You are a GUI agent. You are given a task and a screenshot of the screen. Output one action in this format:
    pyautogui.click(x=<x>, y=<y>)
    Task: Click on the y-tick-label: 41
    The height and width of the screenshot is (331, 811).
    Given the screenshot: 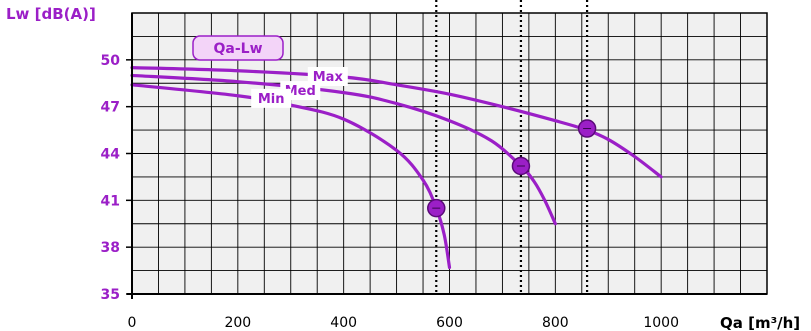 What is the action you would take?
    pyautogui.click(x=110, y=201)
    